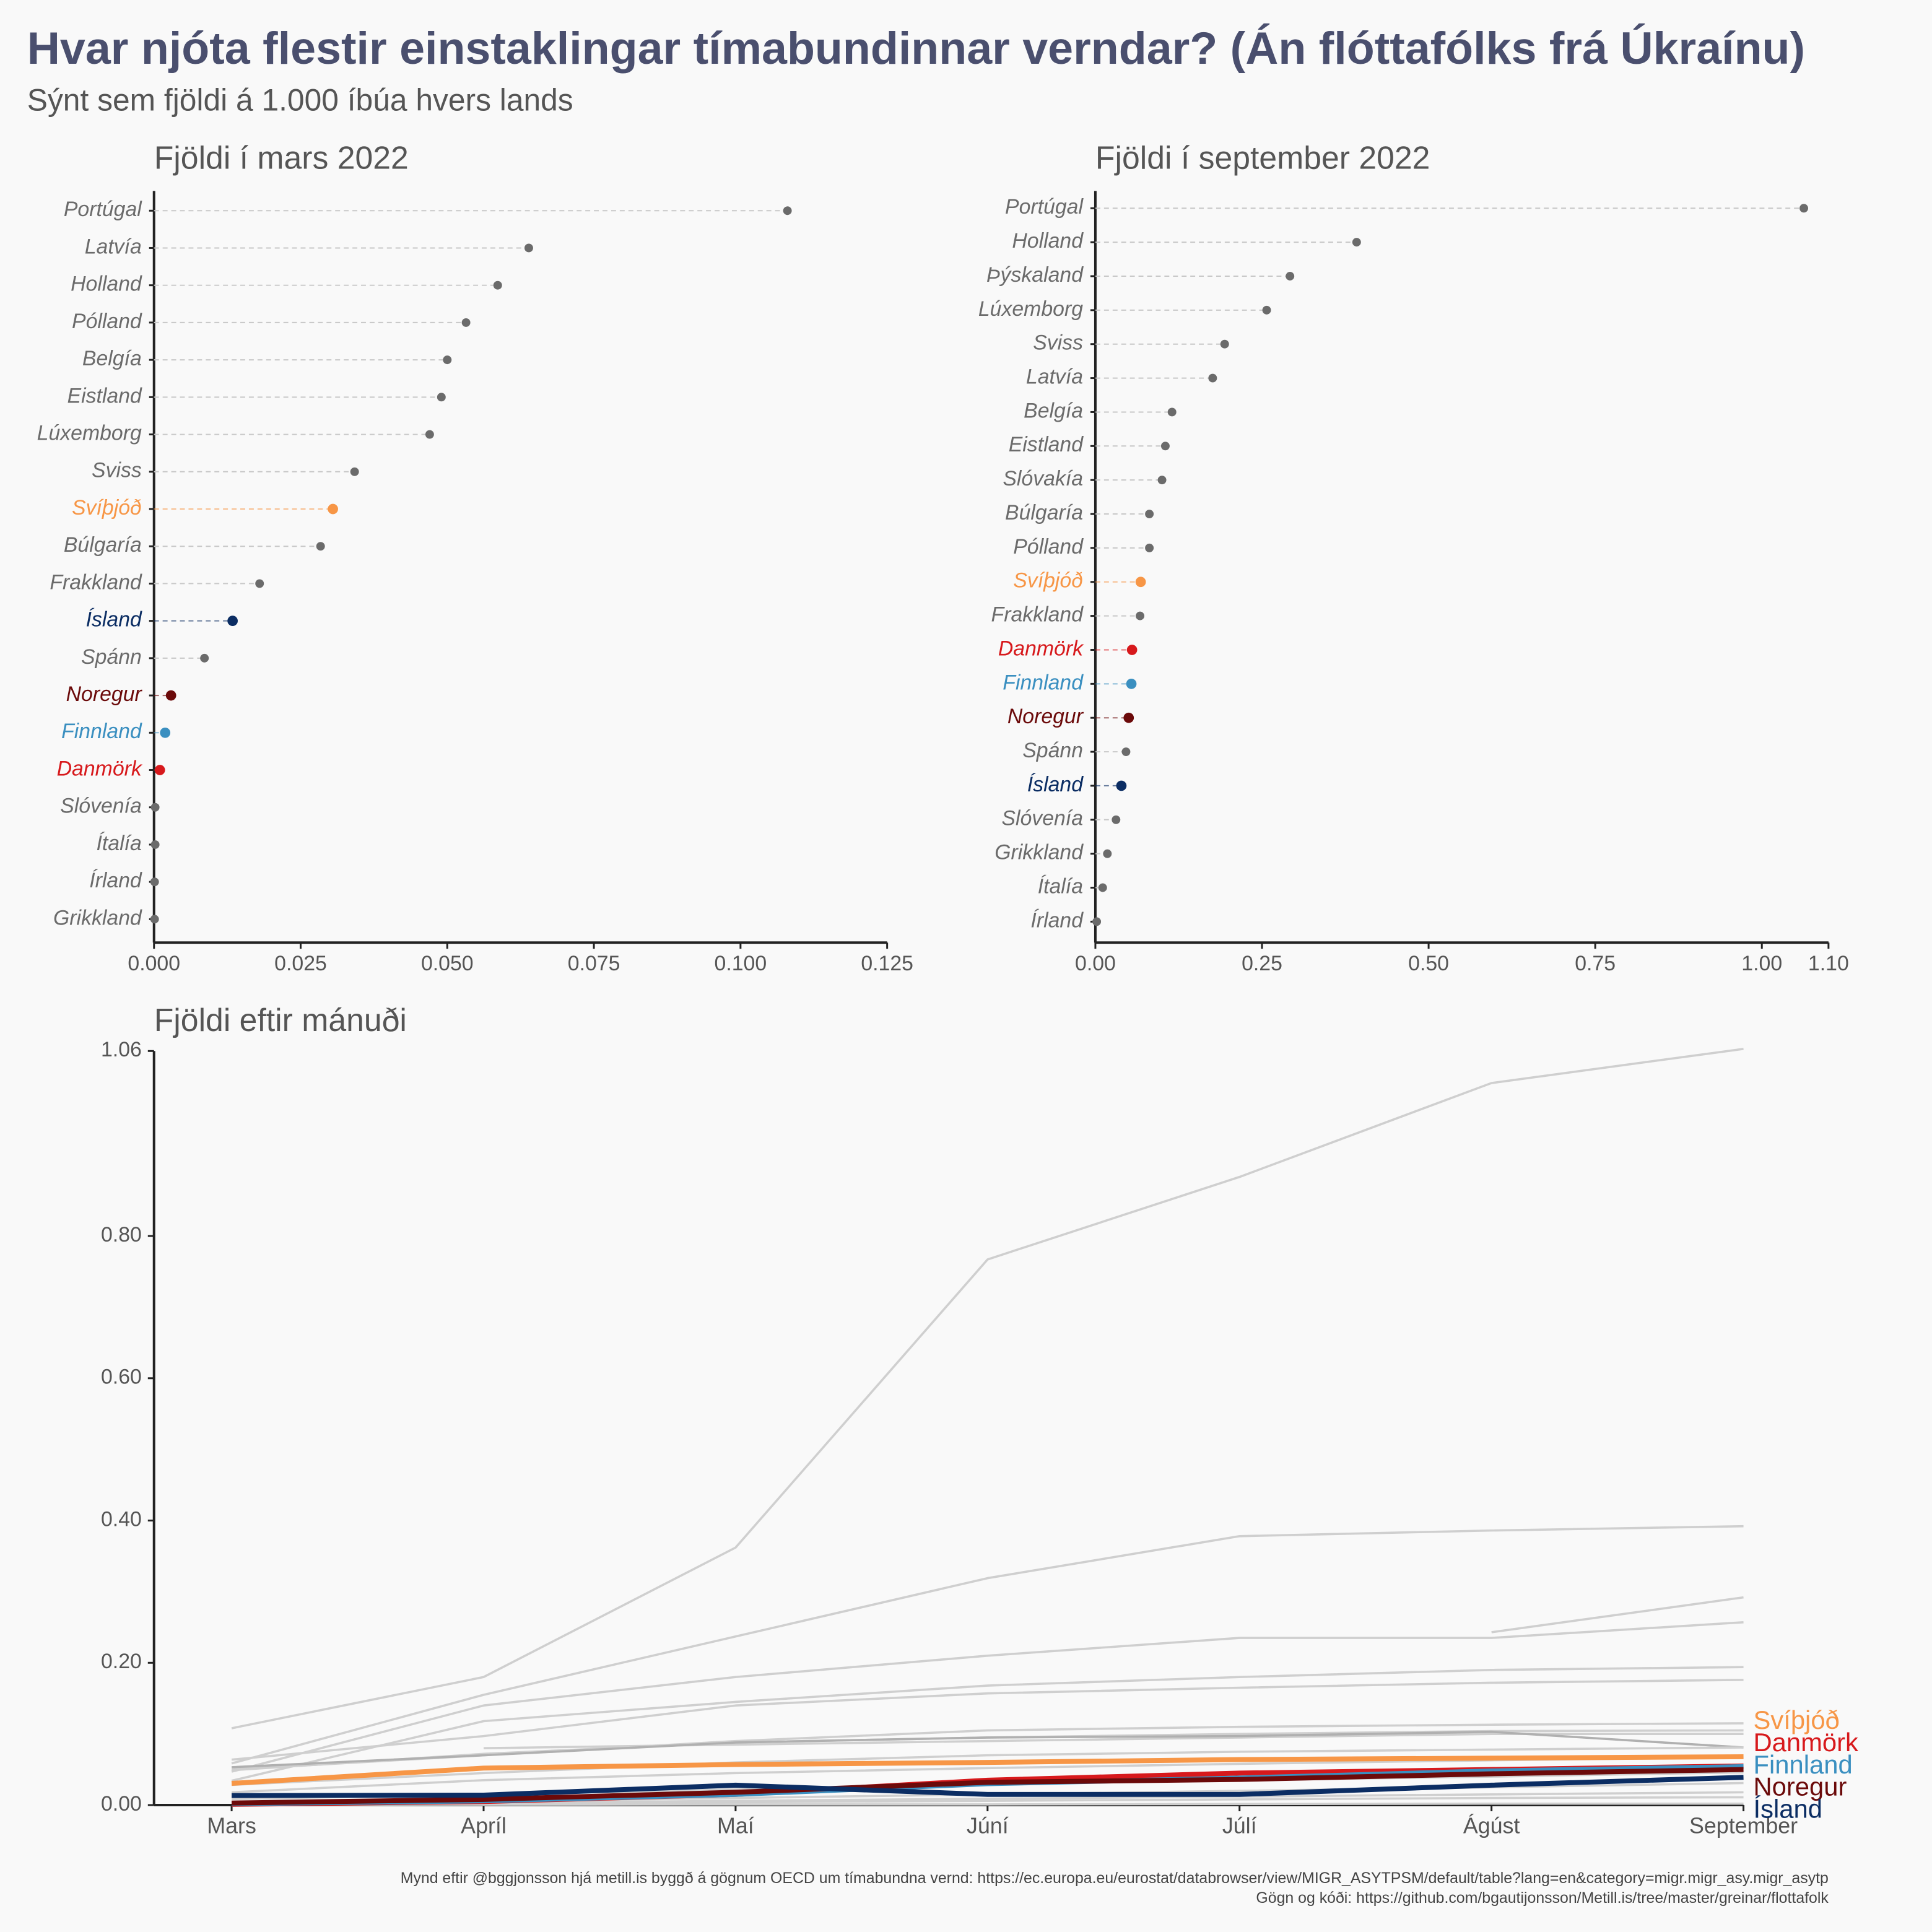 This screenshot has height=1932, width=1932. Describe the element at coordinates (1805, 1742) in the screenshot. I see `series-label: Danmörk` at that location.